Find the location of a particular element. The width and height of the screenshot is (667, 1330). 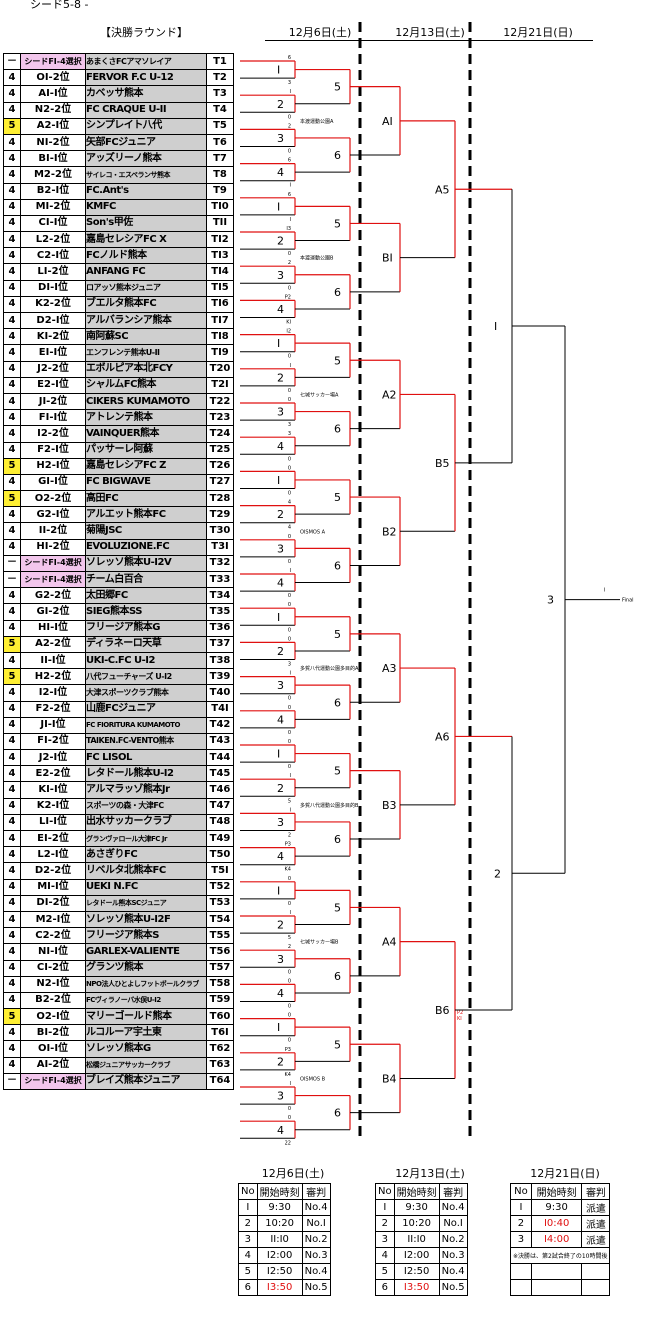

round-title: 【決勝ラウンド】 is located at coordinates (144, 32).